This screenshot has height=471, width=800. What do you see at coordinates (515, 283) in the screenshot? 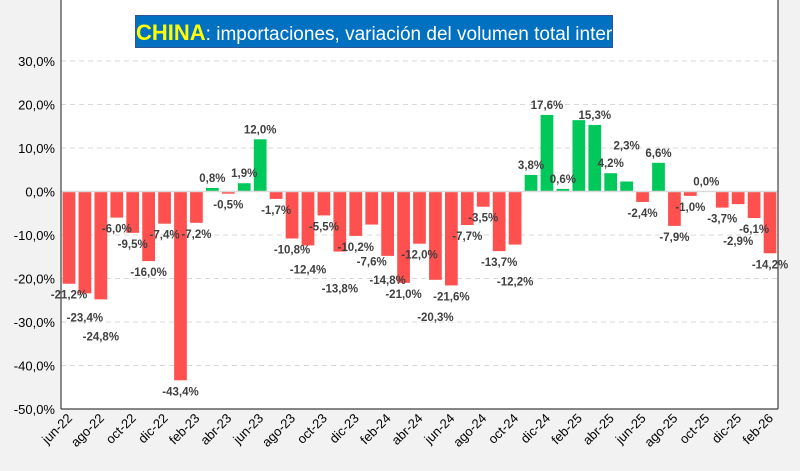
I see `data-label: -12,2%` at bounding box center [515, 283].